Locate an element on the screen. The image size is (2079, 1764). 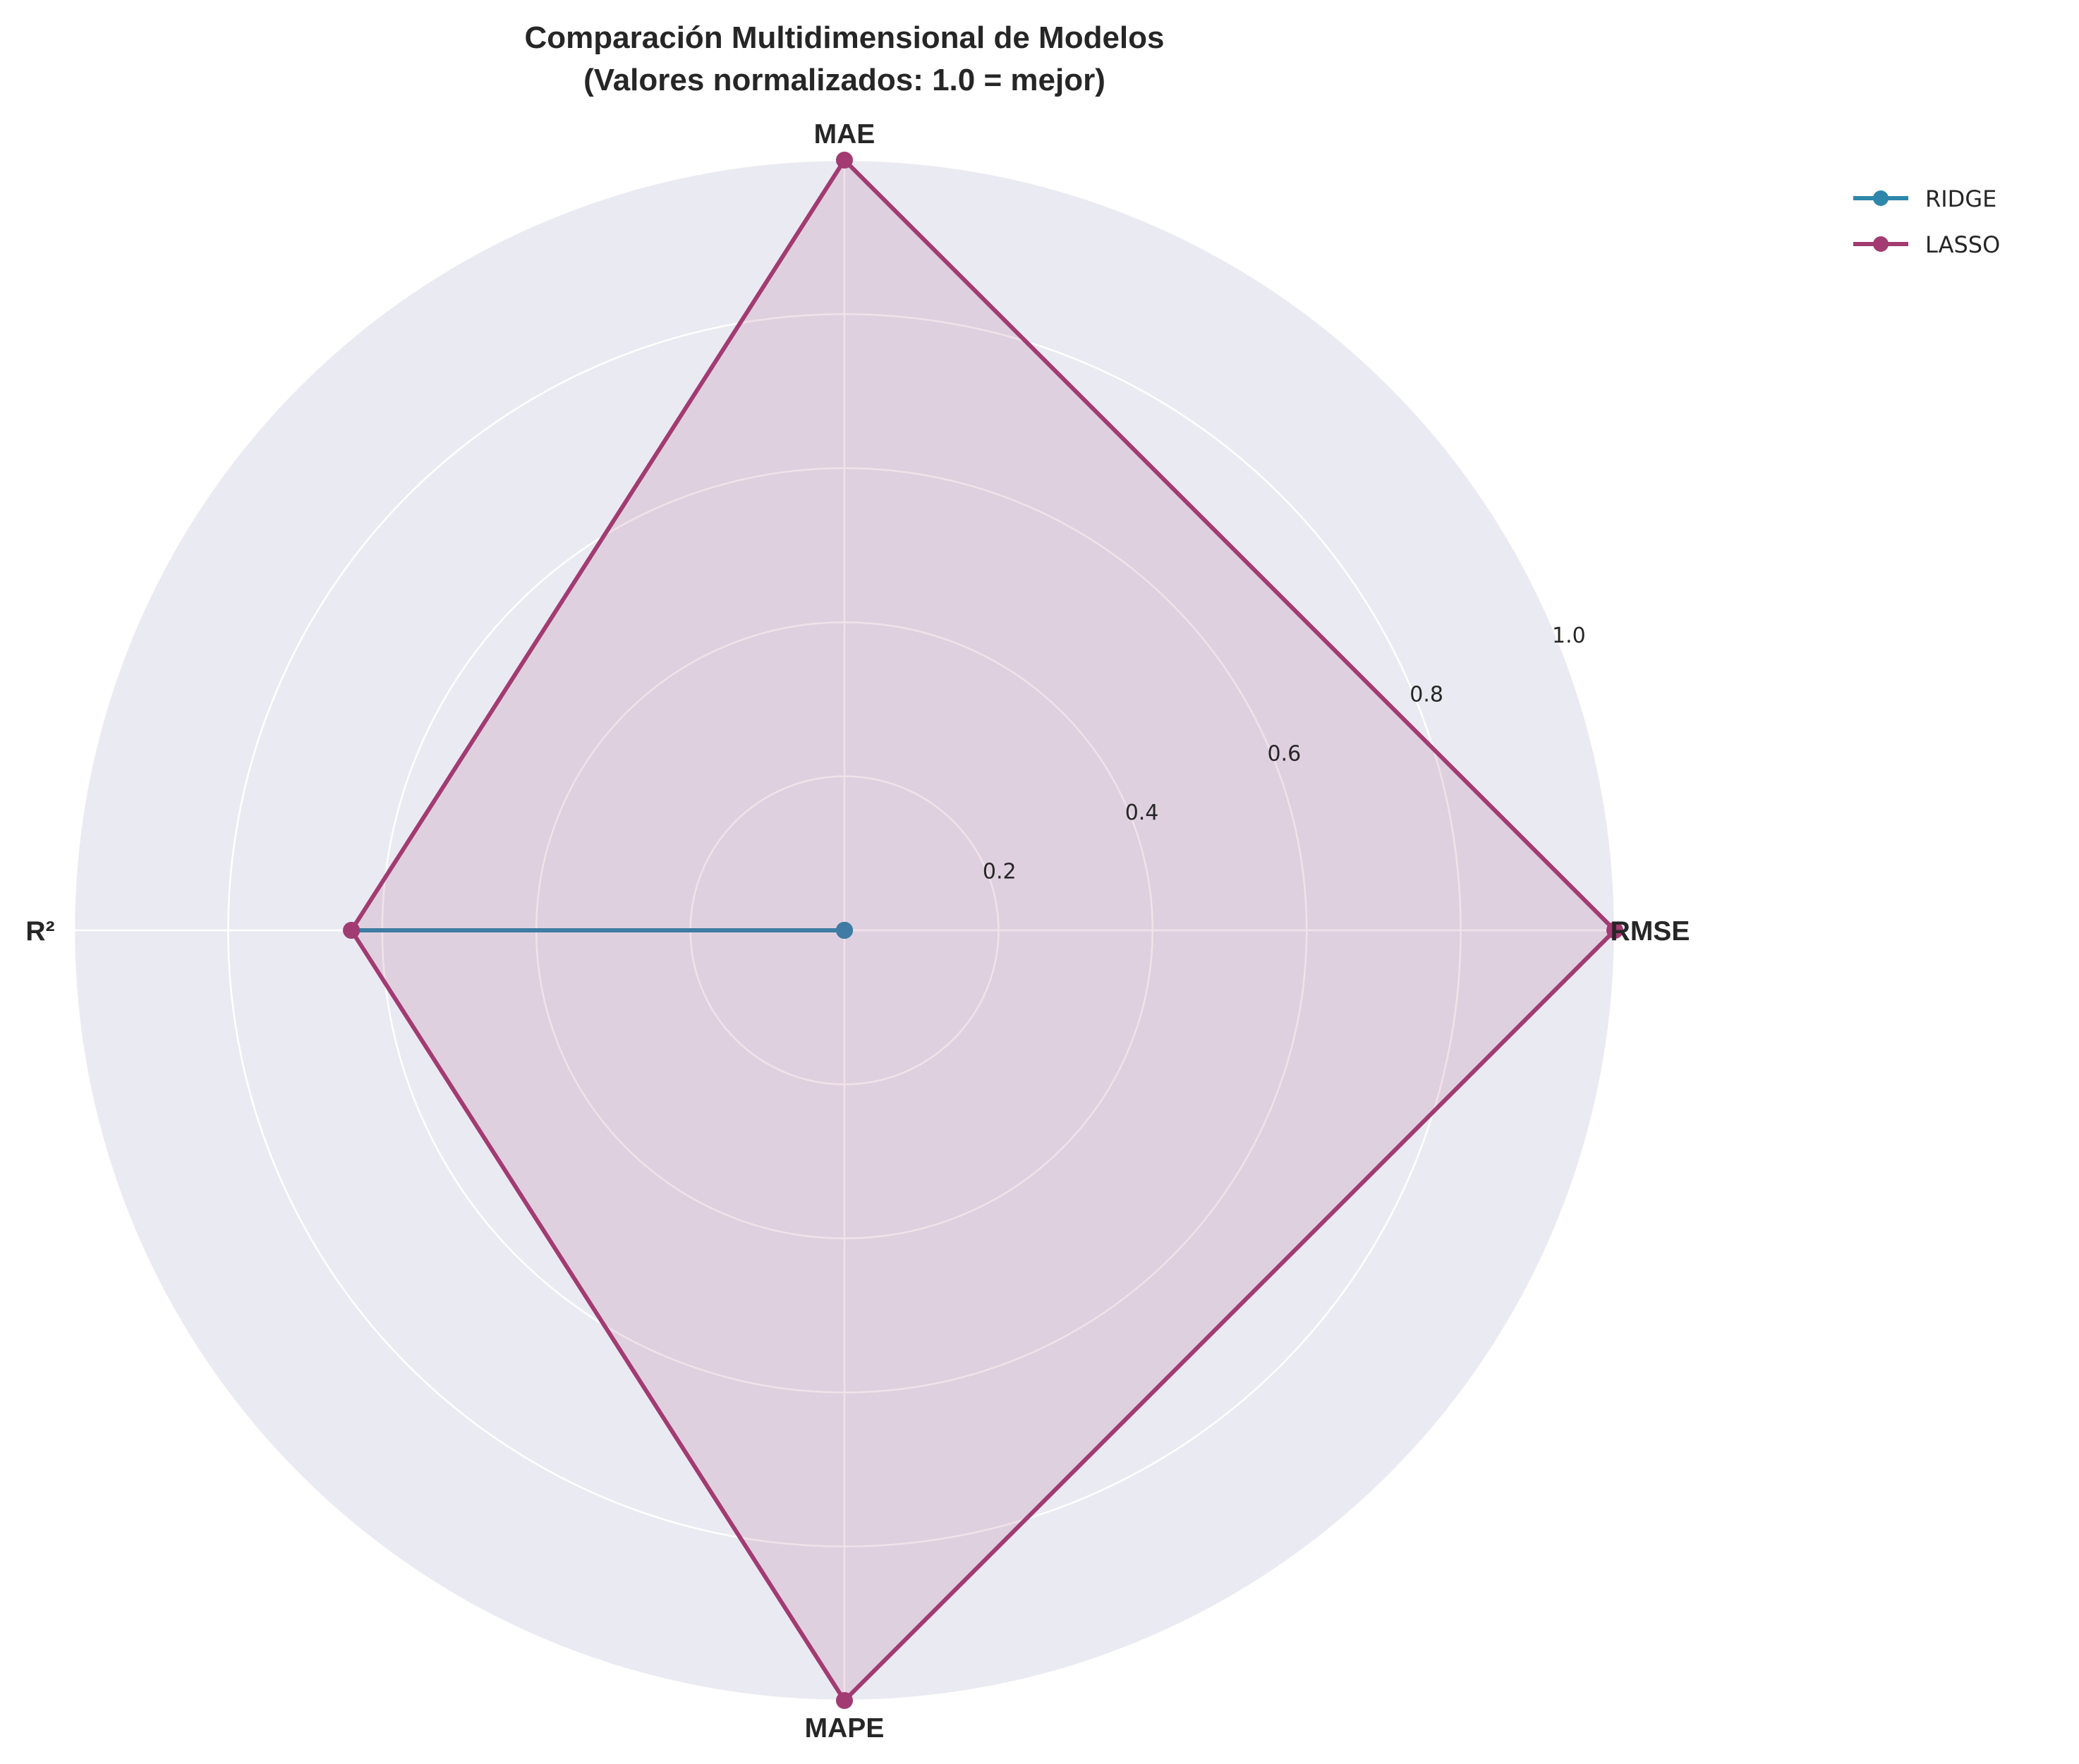
r-tick-label-4: 1.0 is located at coordinates (1569, 636).